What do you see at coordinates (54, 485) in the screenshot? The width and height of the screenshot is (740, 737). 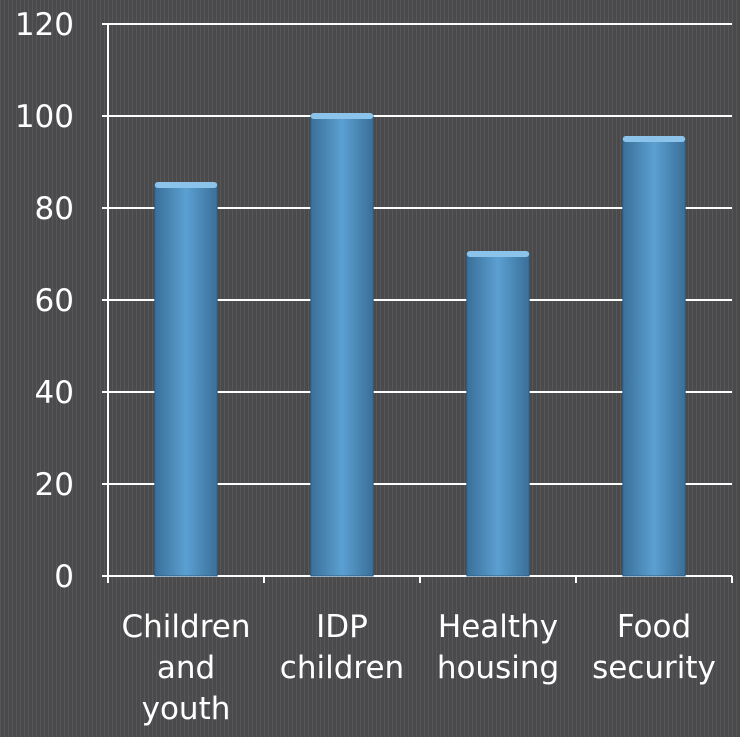 I see `y-tick-label: 20` at bounding box center [54, 485].